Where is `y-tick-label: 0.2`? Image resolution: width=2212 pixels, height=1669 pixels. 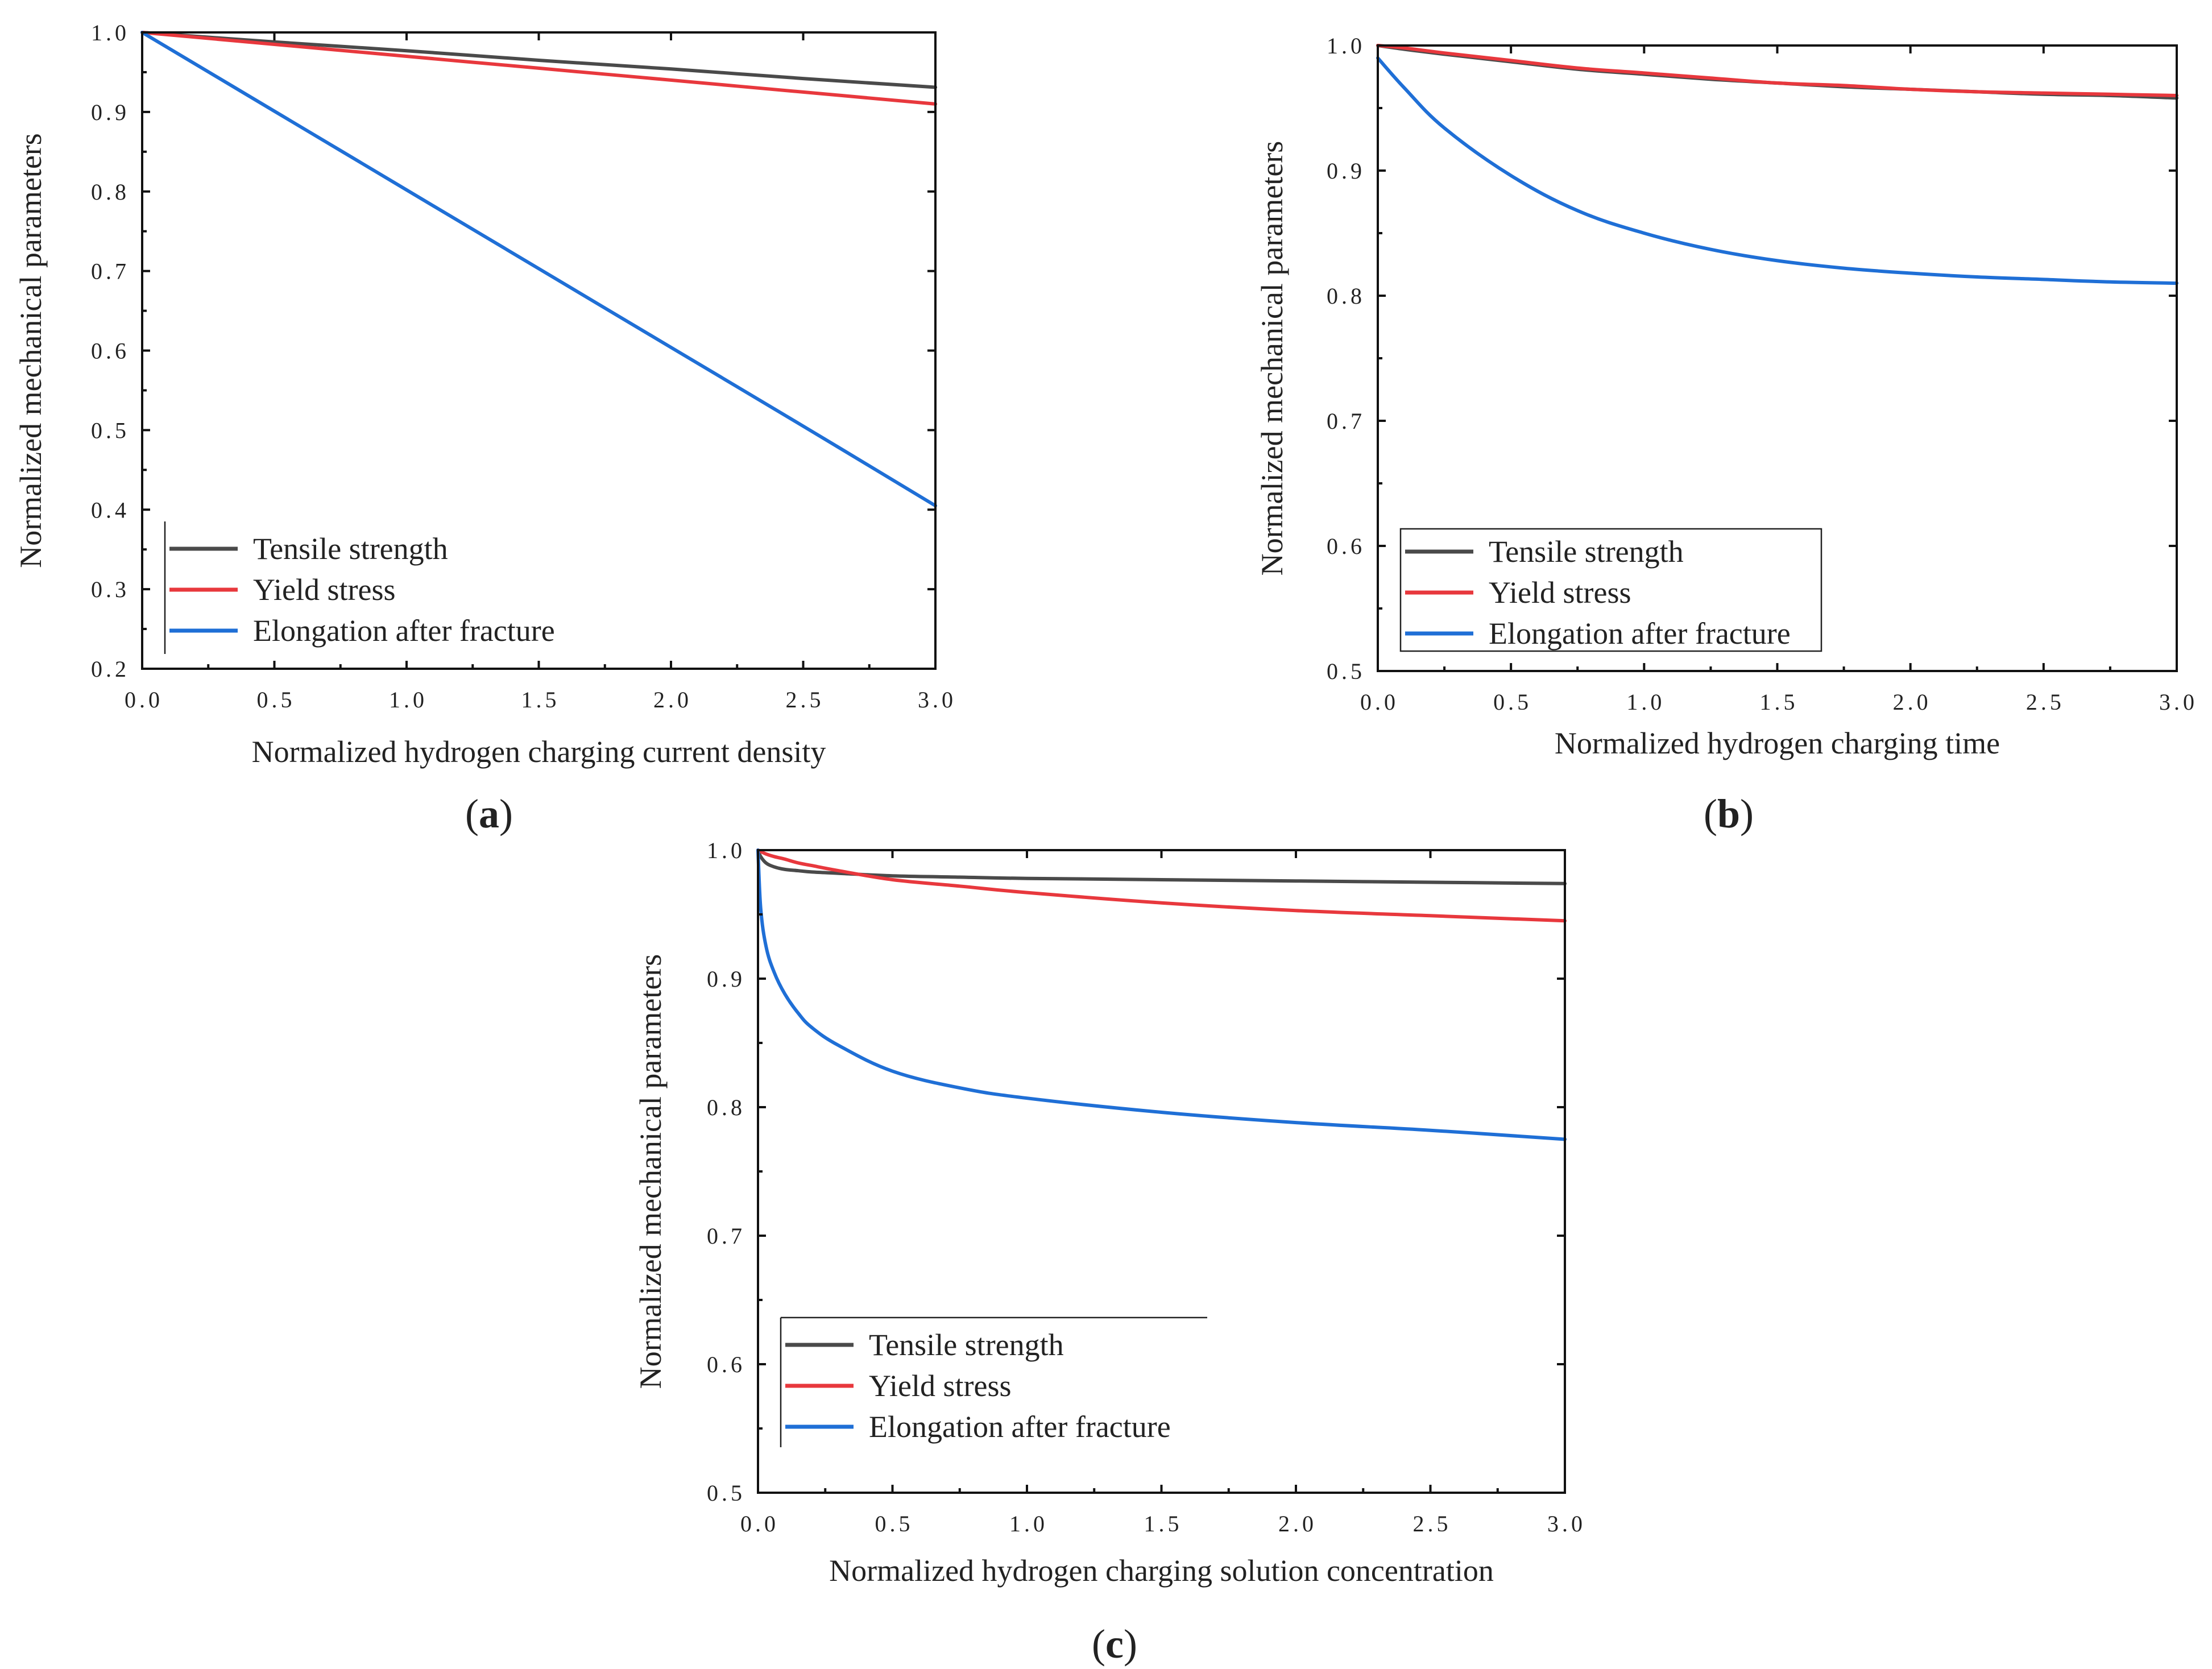
y-tick-label: 0.2 is located at coordinates (110, 669).